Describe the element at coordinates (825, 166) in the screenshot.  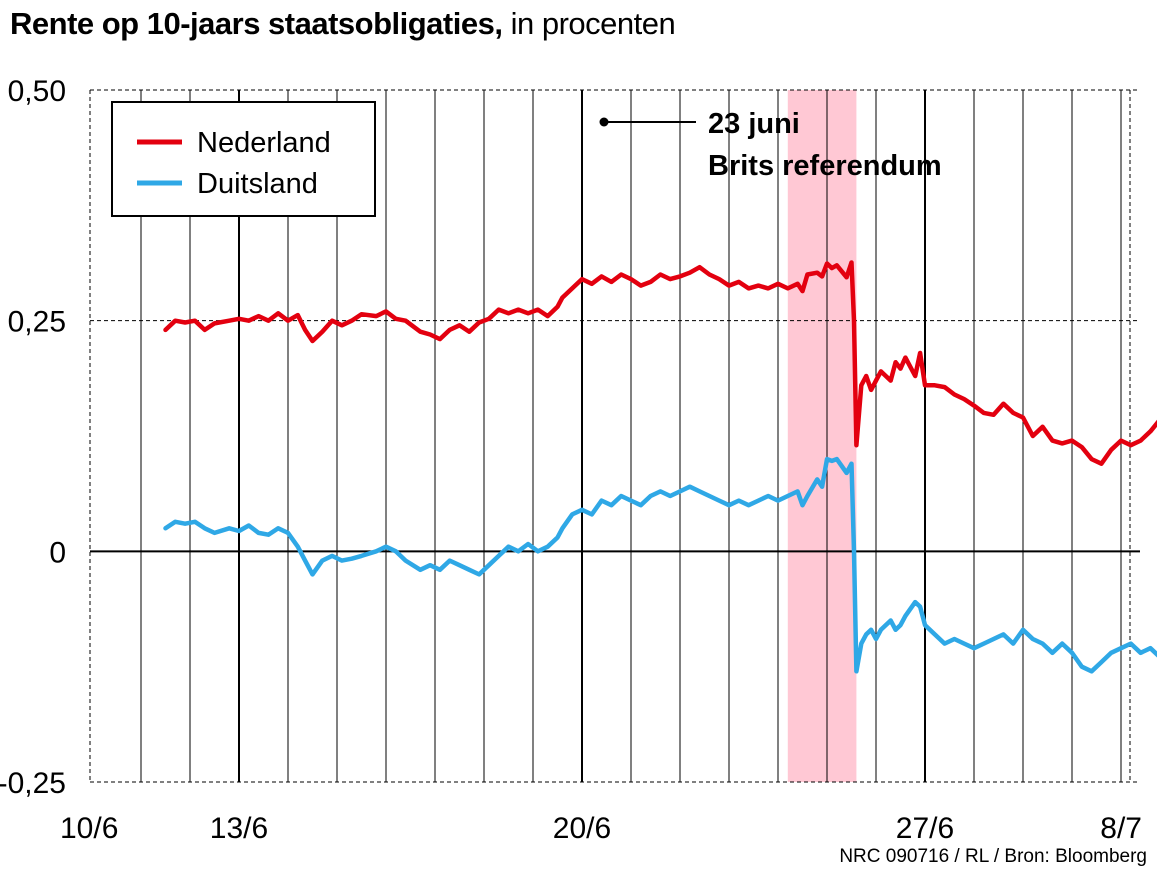
I see `annotation-line-2: Brits referendum` at that location.